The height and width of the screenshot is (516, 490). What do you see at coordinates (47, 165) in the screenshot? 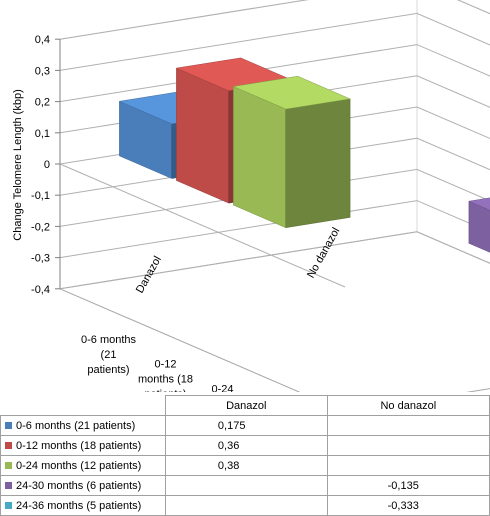
I see `y-tick-label: 0` at bounding box center [47, 165].